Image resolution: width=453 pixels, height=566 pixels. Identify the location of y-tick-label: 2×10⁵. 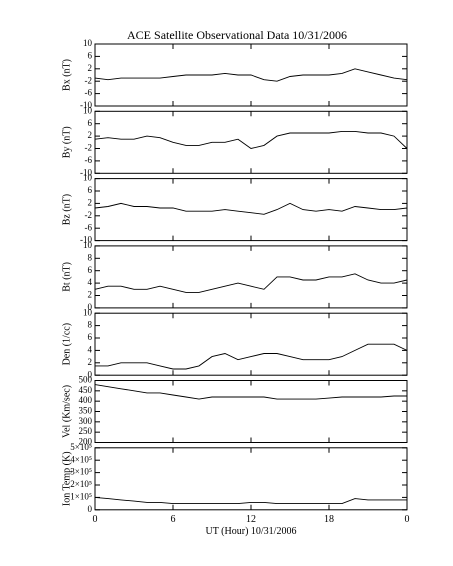
(81, 484).